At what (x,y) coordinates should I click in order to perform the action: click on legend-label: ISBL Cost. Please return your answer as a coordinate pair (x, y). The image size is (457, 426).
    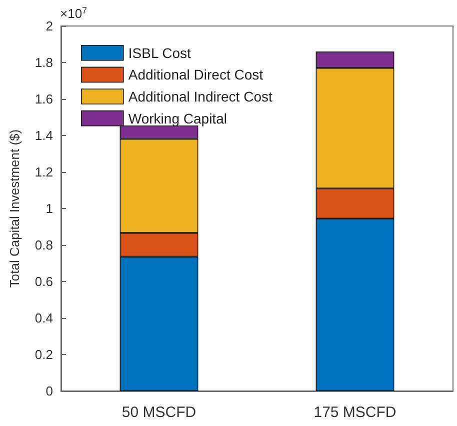
    Looking at the image, I should click on (160, 52).